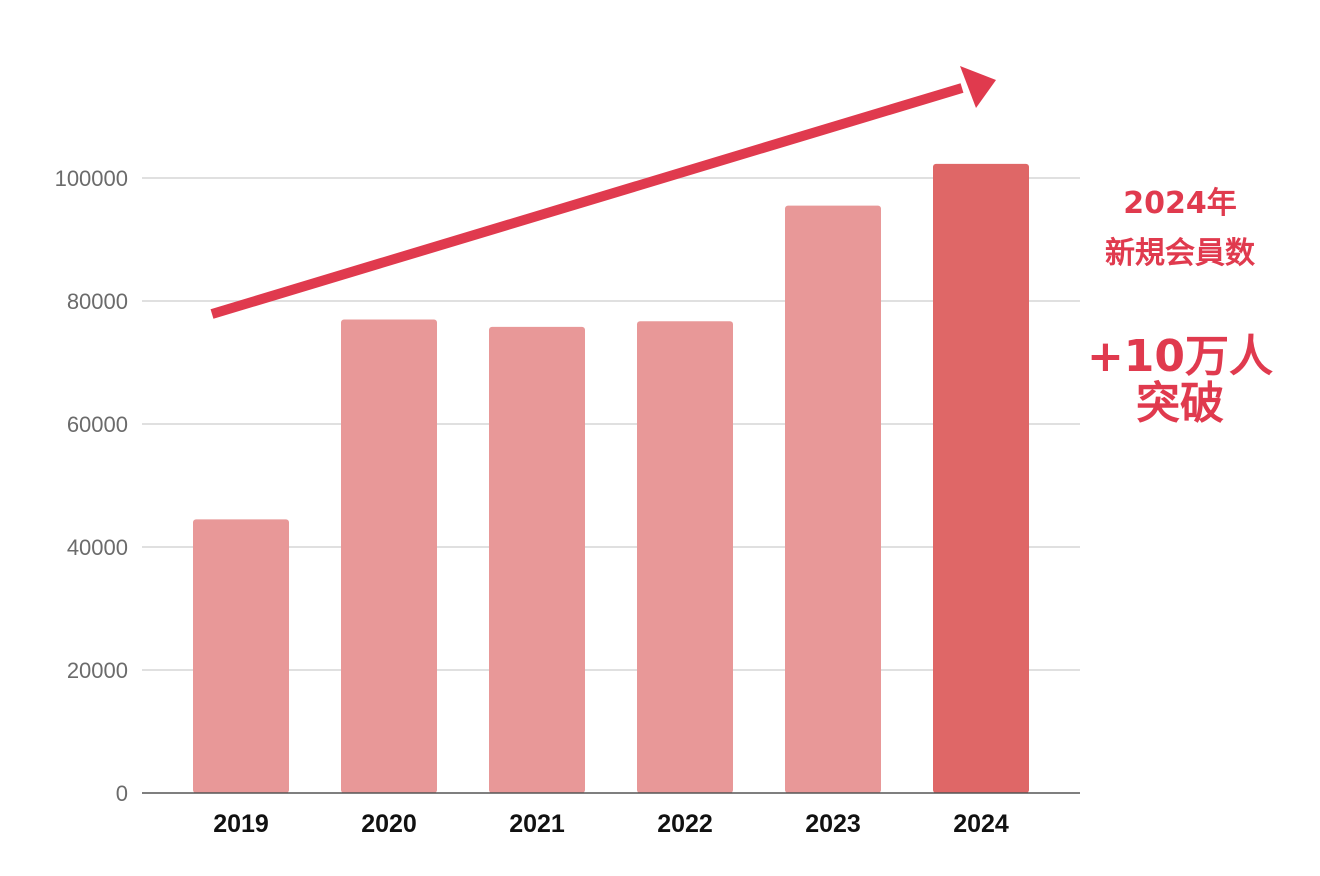 The width and height of the screenshot is (1320, 876). What do you see at coordinates (685, 557) in the screenshot?
I see `bar-2022` at bounding box center [685, 557].